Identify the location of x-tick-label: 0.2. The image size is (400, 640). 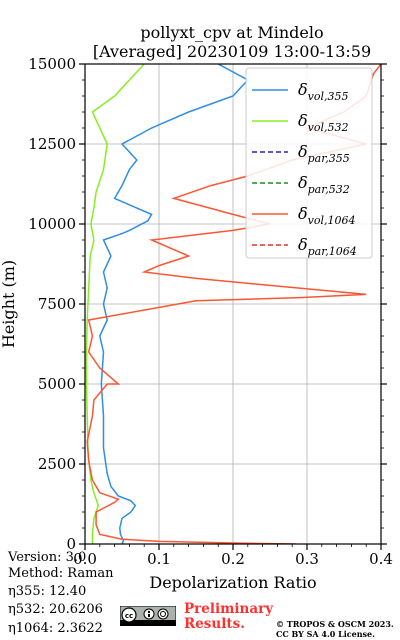
(233, 559).